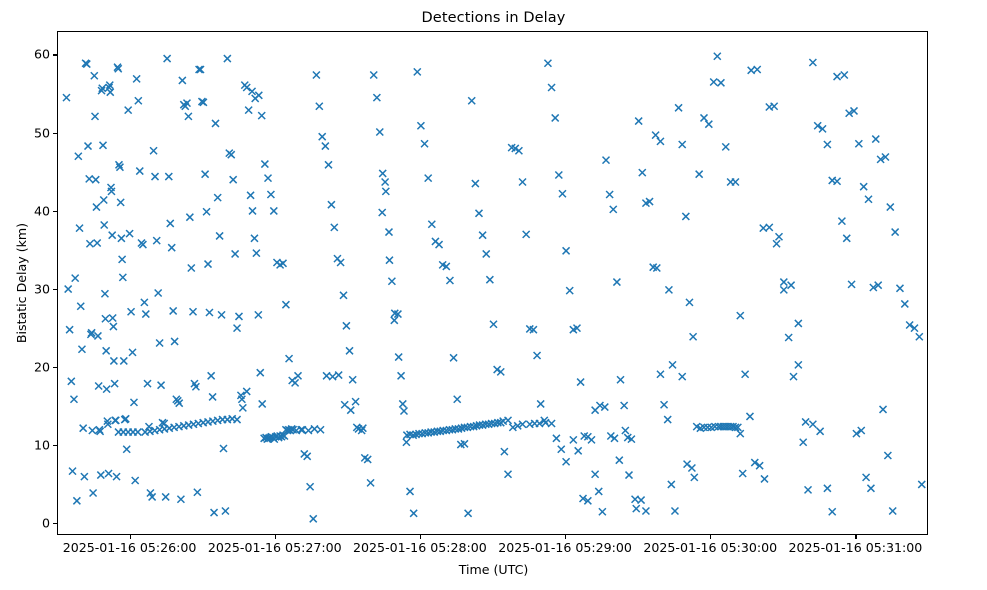  Describe the element at coordinates (41, 367) in the screenshot. I see `y-tick-label: 20` at that location.